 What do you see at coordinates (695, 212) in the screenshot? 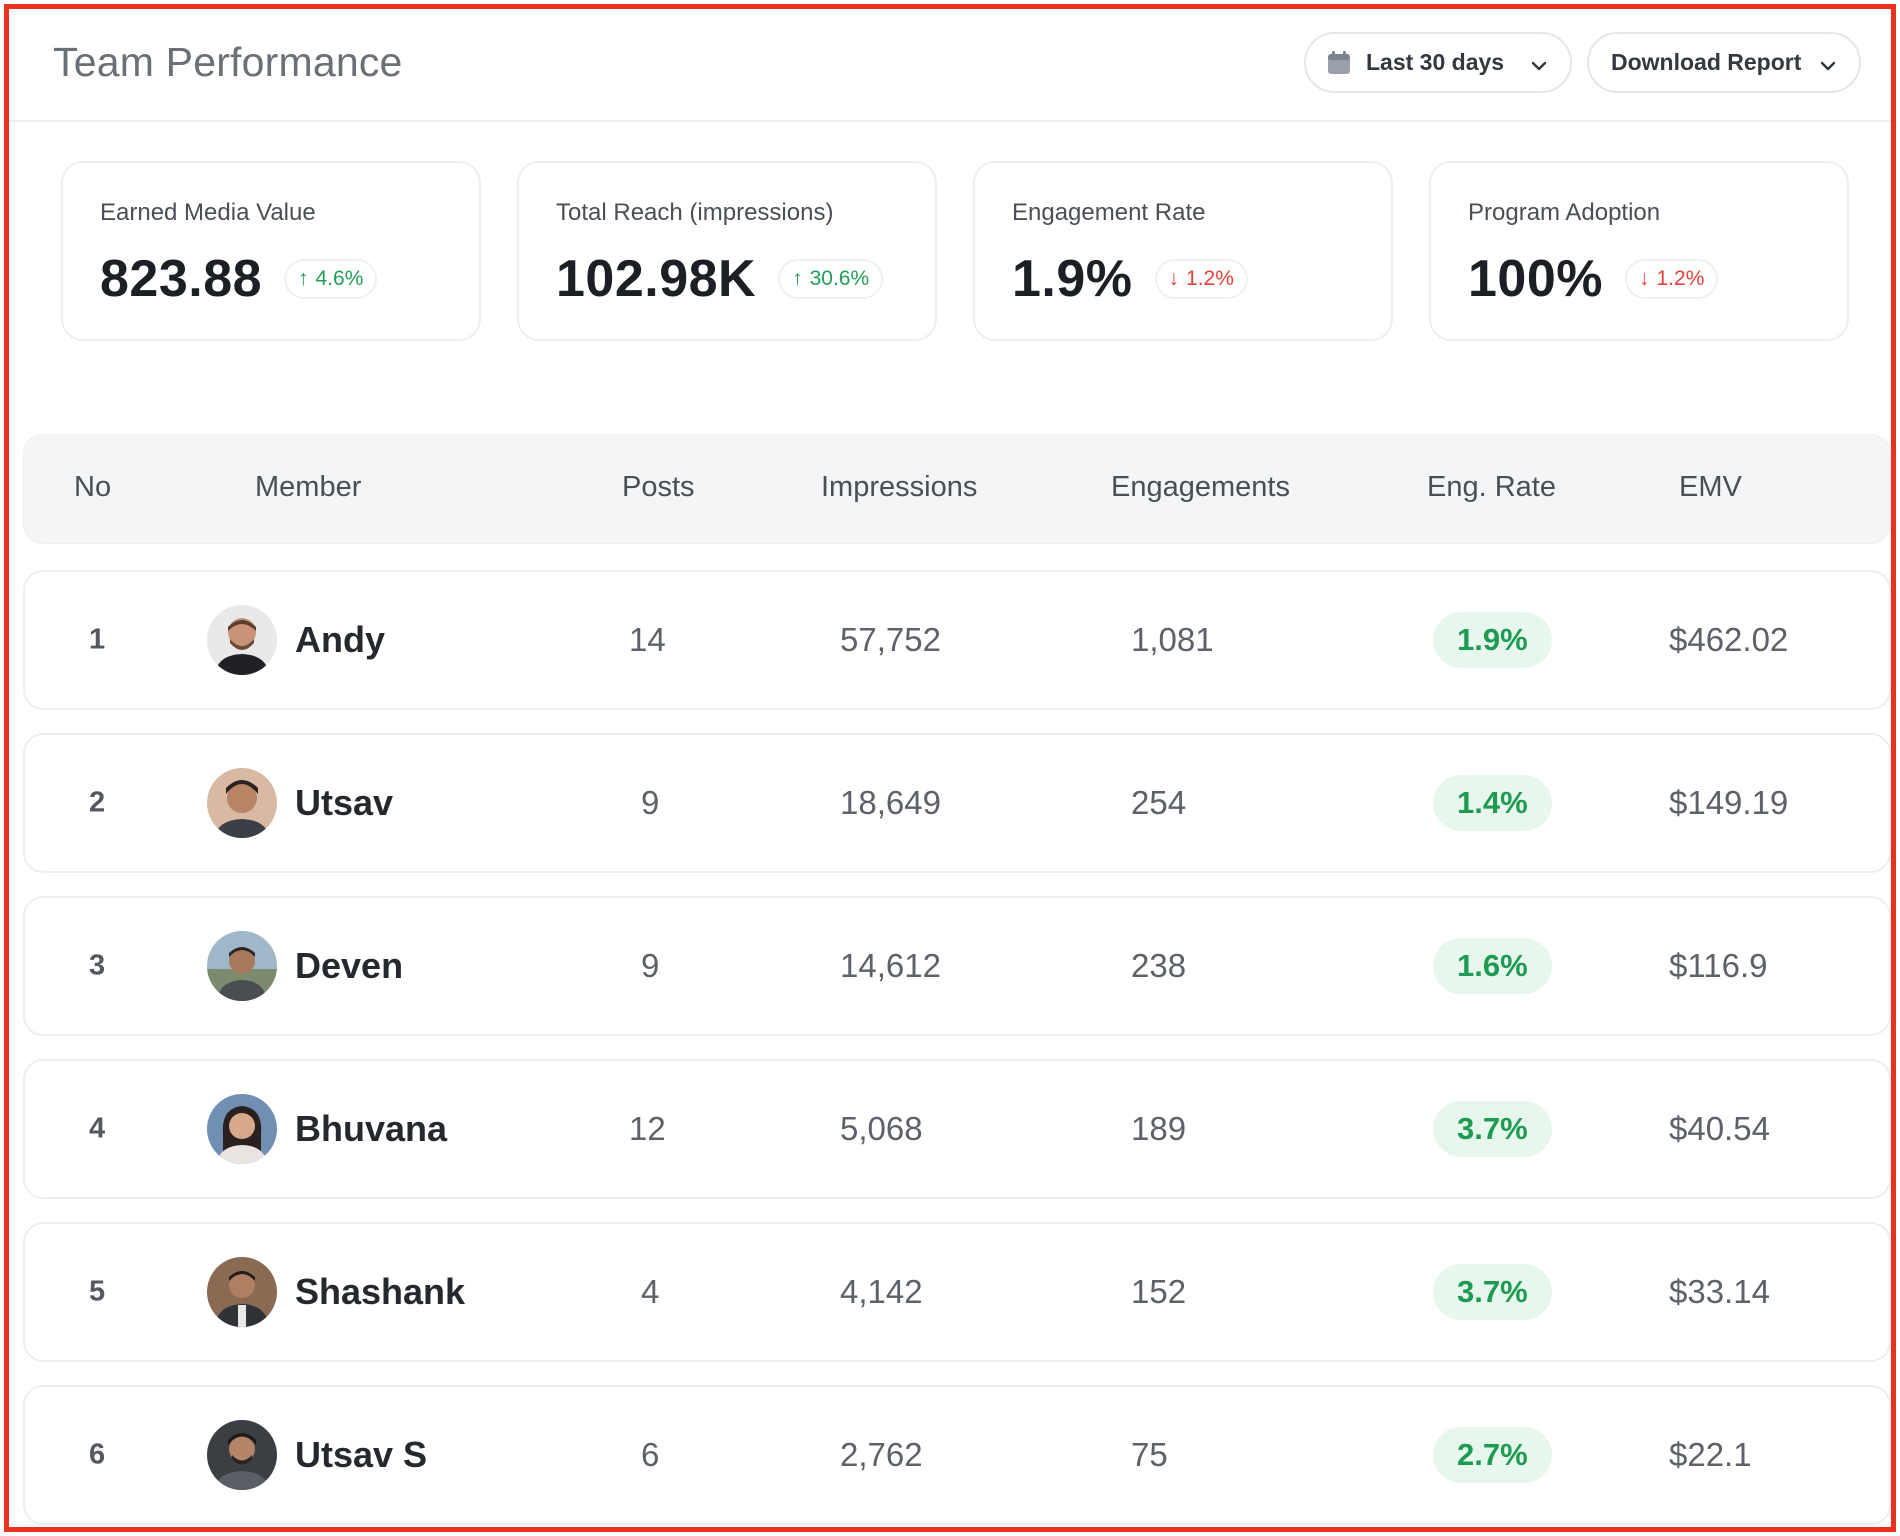
I see `kpi-label: Total Reach (impressions)` at bounding box center [695, 212].